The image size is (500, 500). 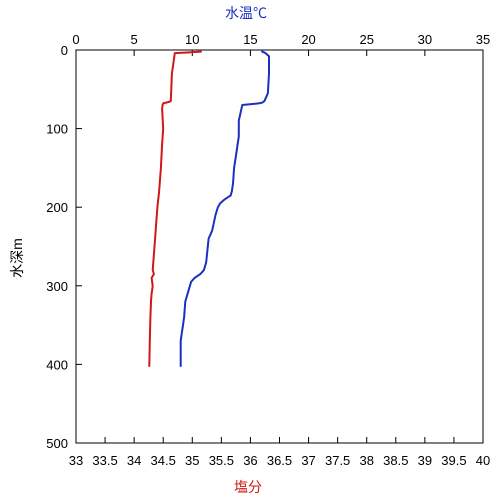 I want to click on bottom-axis-tick-label: 36, so click(x=250, y=460).